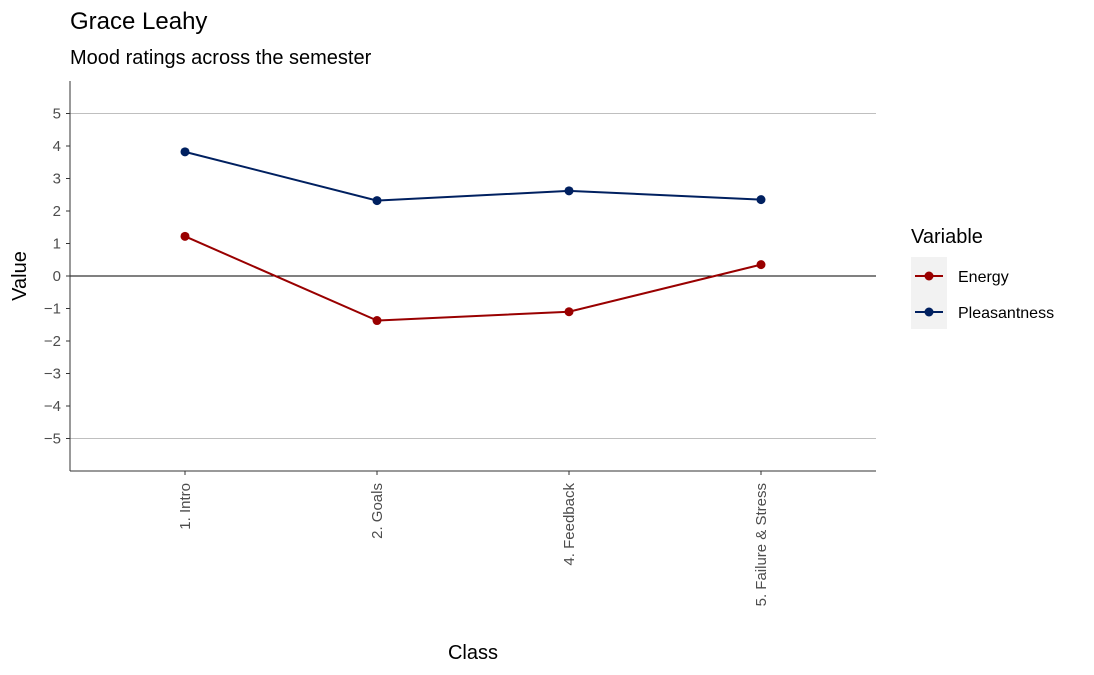 The height and width of the screenshot is (675, 1094). I want to click on x-tick-label: 1. Intro, so click(185, 506).